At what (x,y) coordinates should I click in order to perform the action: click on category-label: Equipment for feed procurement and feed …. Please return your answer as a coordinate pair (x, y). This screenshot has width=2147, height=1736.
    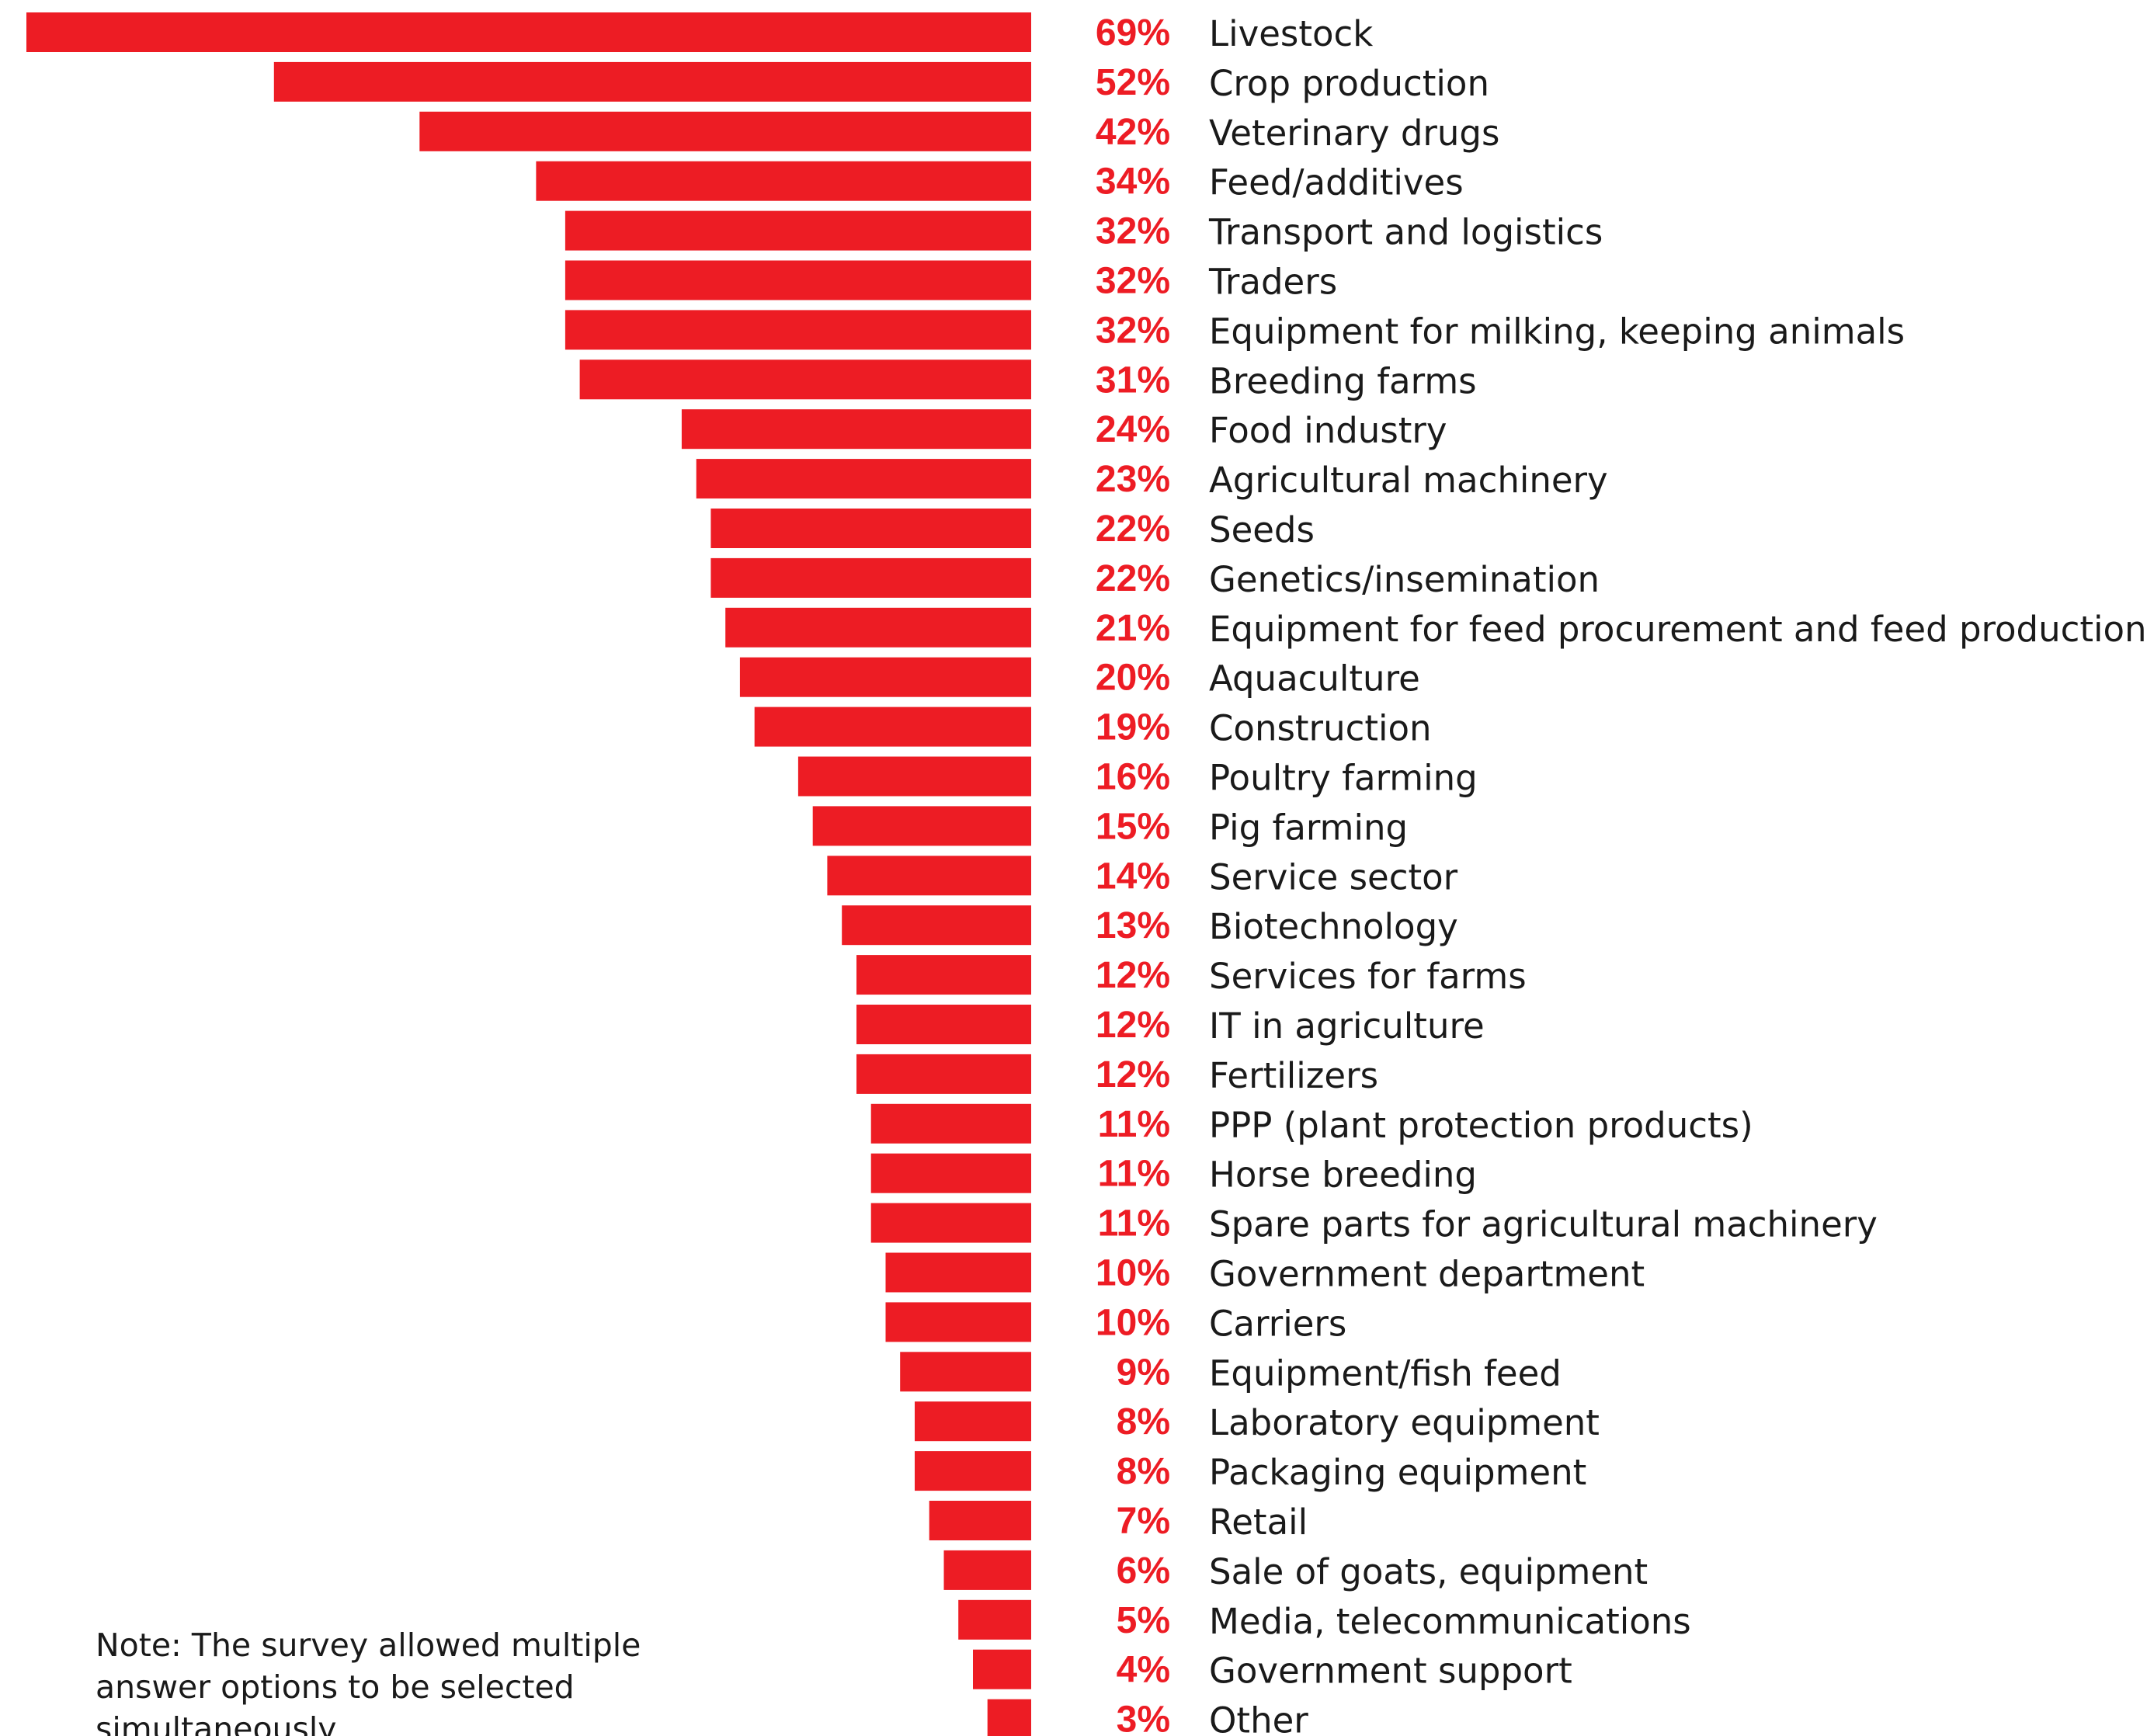
    Looking at the image, I should click on (1678, 629).